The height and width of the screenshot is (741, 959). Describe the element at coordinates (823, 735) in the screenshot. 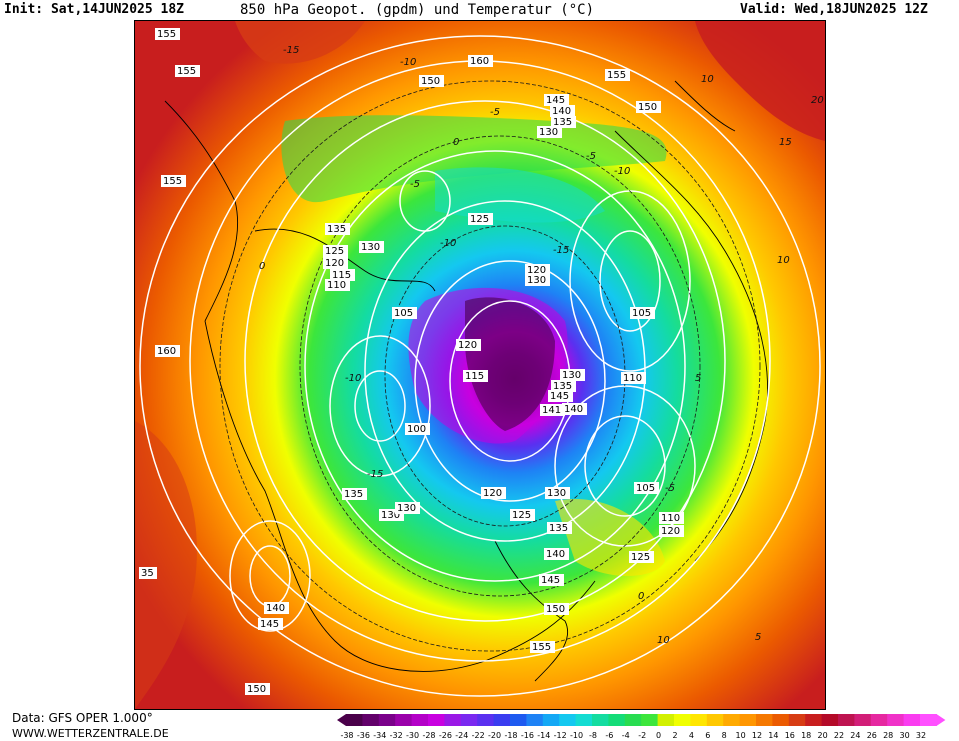

I see `scale-tick-label: 20` at that location.